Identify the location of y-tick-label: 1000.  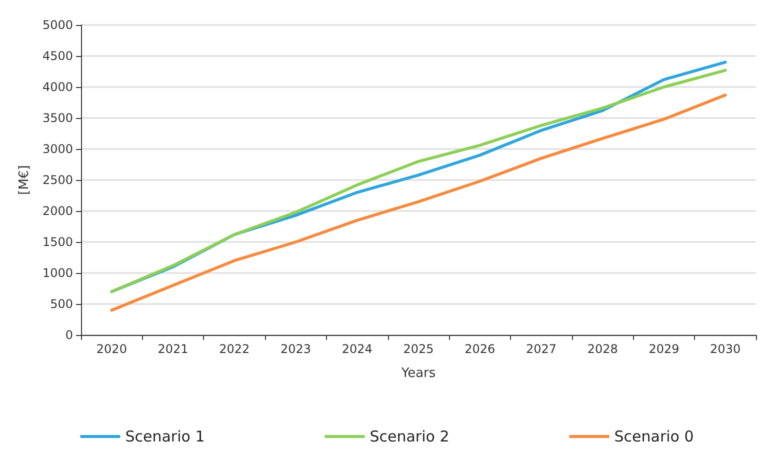
(57, 273).